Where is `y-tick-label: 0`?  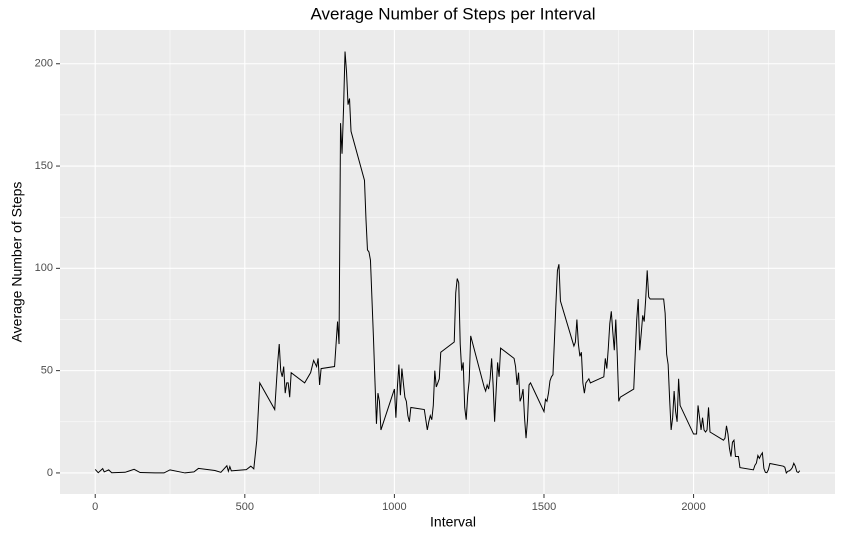 y-tick-label: 0 is located at coordinates (50, 473).